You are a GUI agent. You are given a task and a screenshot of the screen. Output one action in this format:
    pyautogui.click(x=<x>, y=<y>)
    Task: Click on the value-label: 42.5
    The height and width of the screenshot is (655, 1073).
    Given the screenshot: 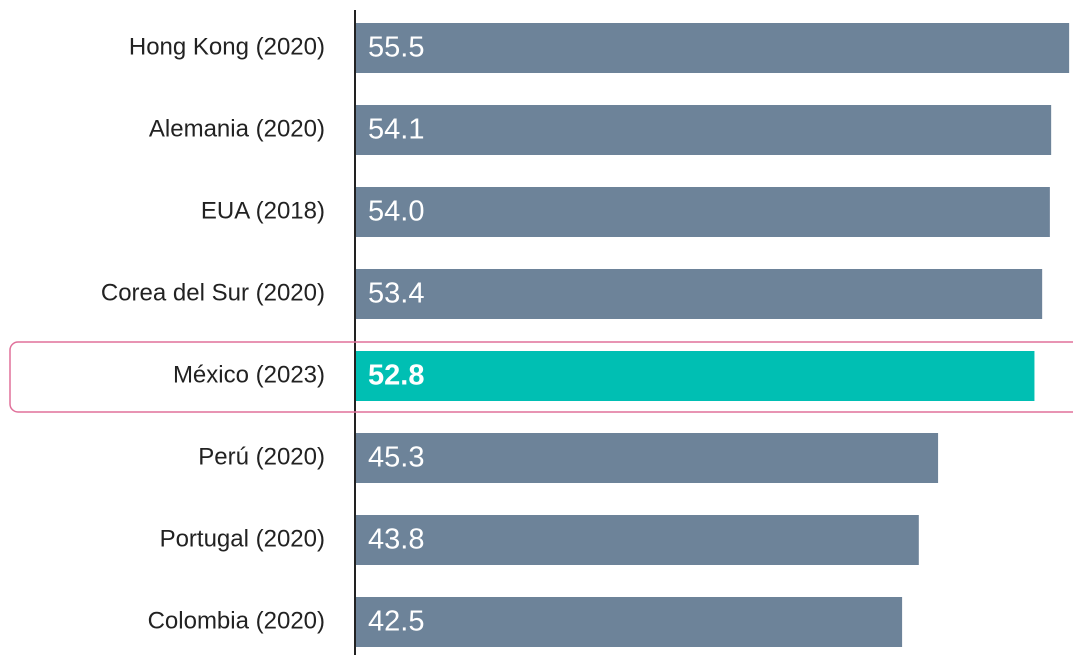 What is the action you would take?
    pyautogui.click(x=396, y=622)
    